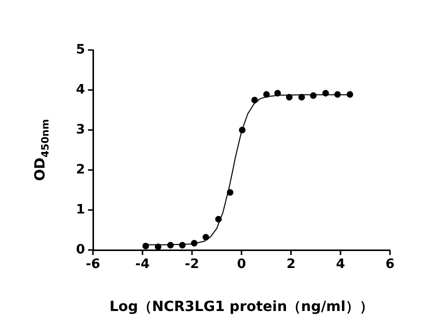 This screenshot has height=320, width=441. I want to click on x-tick-label: 0, so click(241, 264).